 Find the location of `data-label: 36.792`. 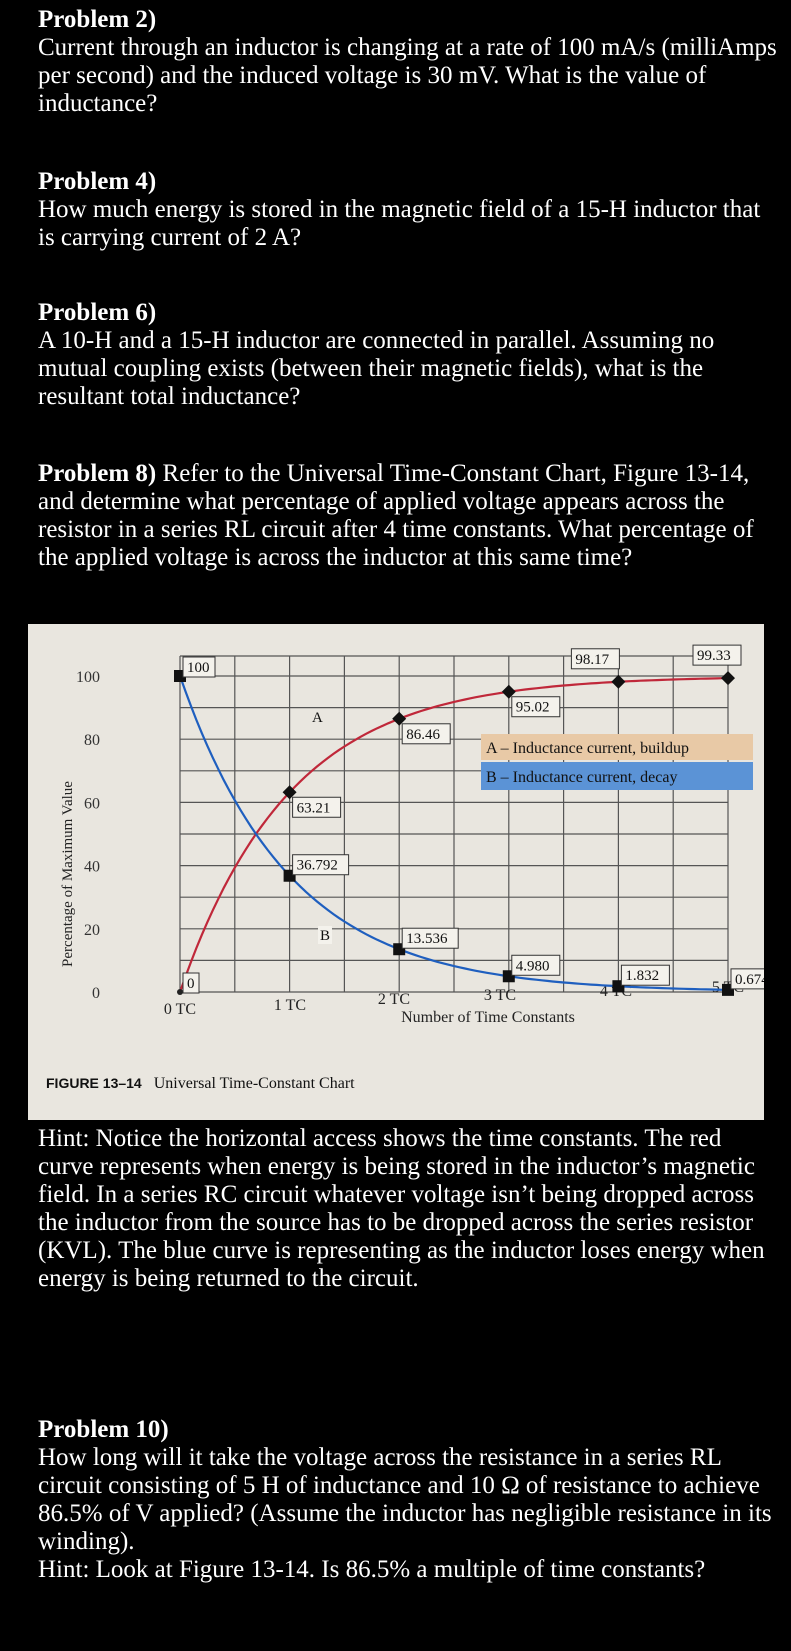

data-label: 36.792 is located at coordinates (317, 866).